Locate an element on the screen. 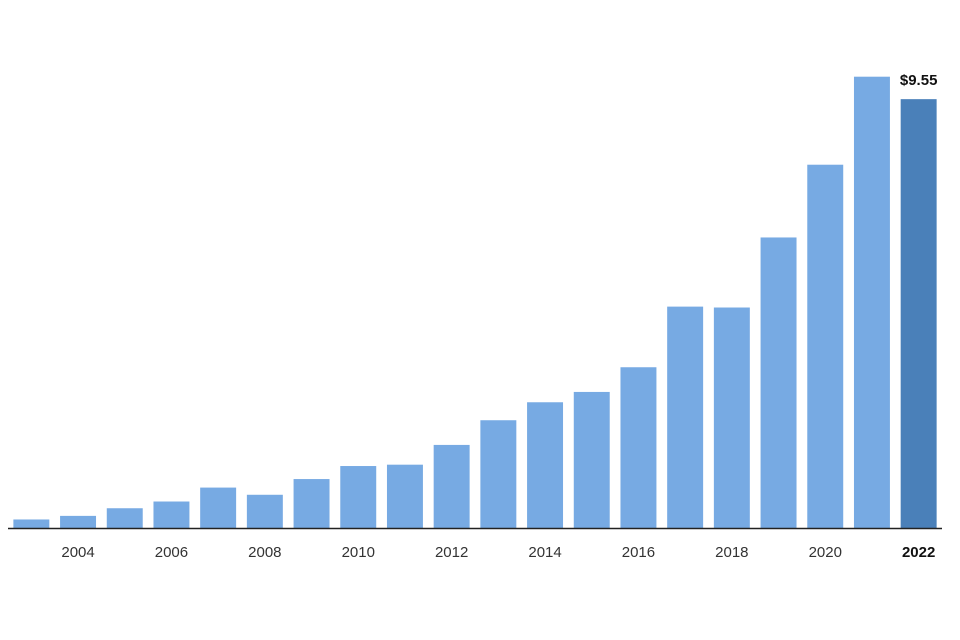  x-tick-label-2016: 2016 is located at coordinates (638, 552).